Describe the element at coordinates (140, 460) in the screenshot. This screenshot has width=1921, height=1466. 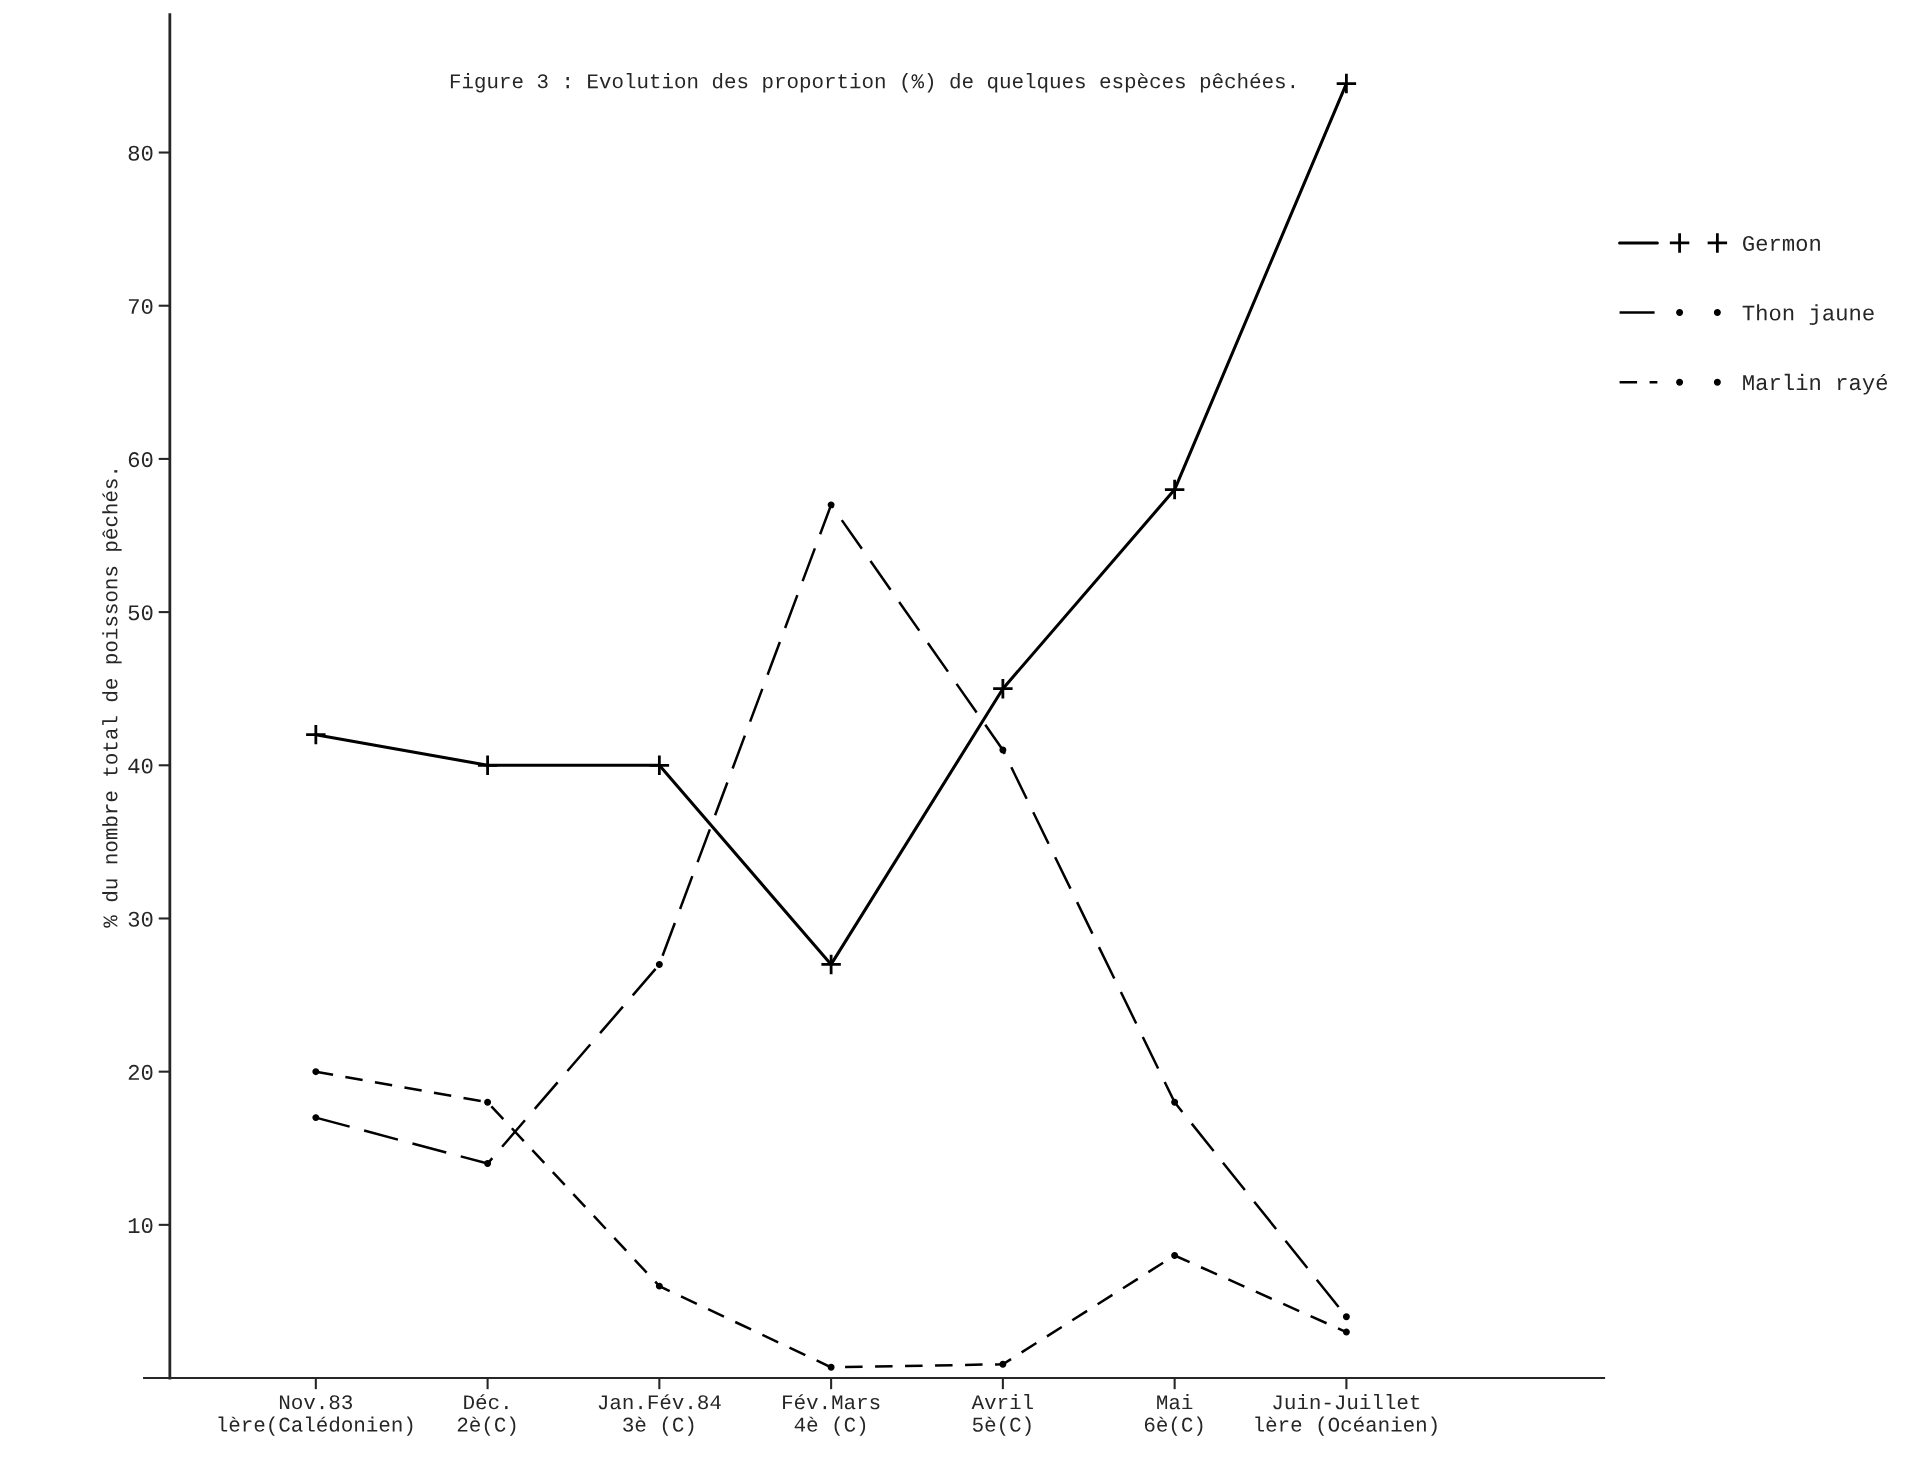
I see `y-tick-label: 60` at that location.